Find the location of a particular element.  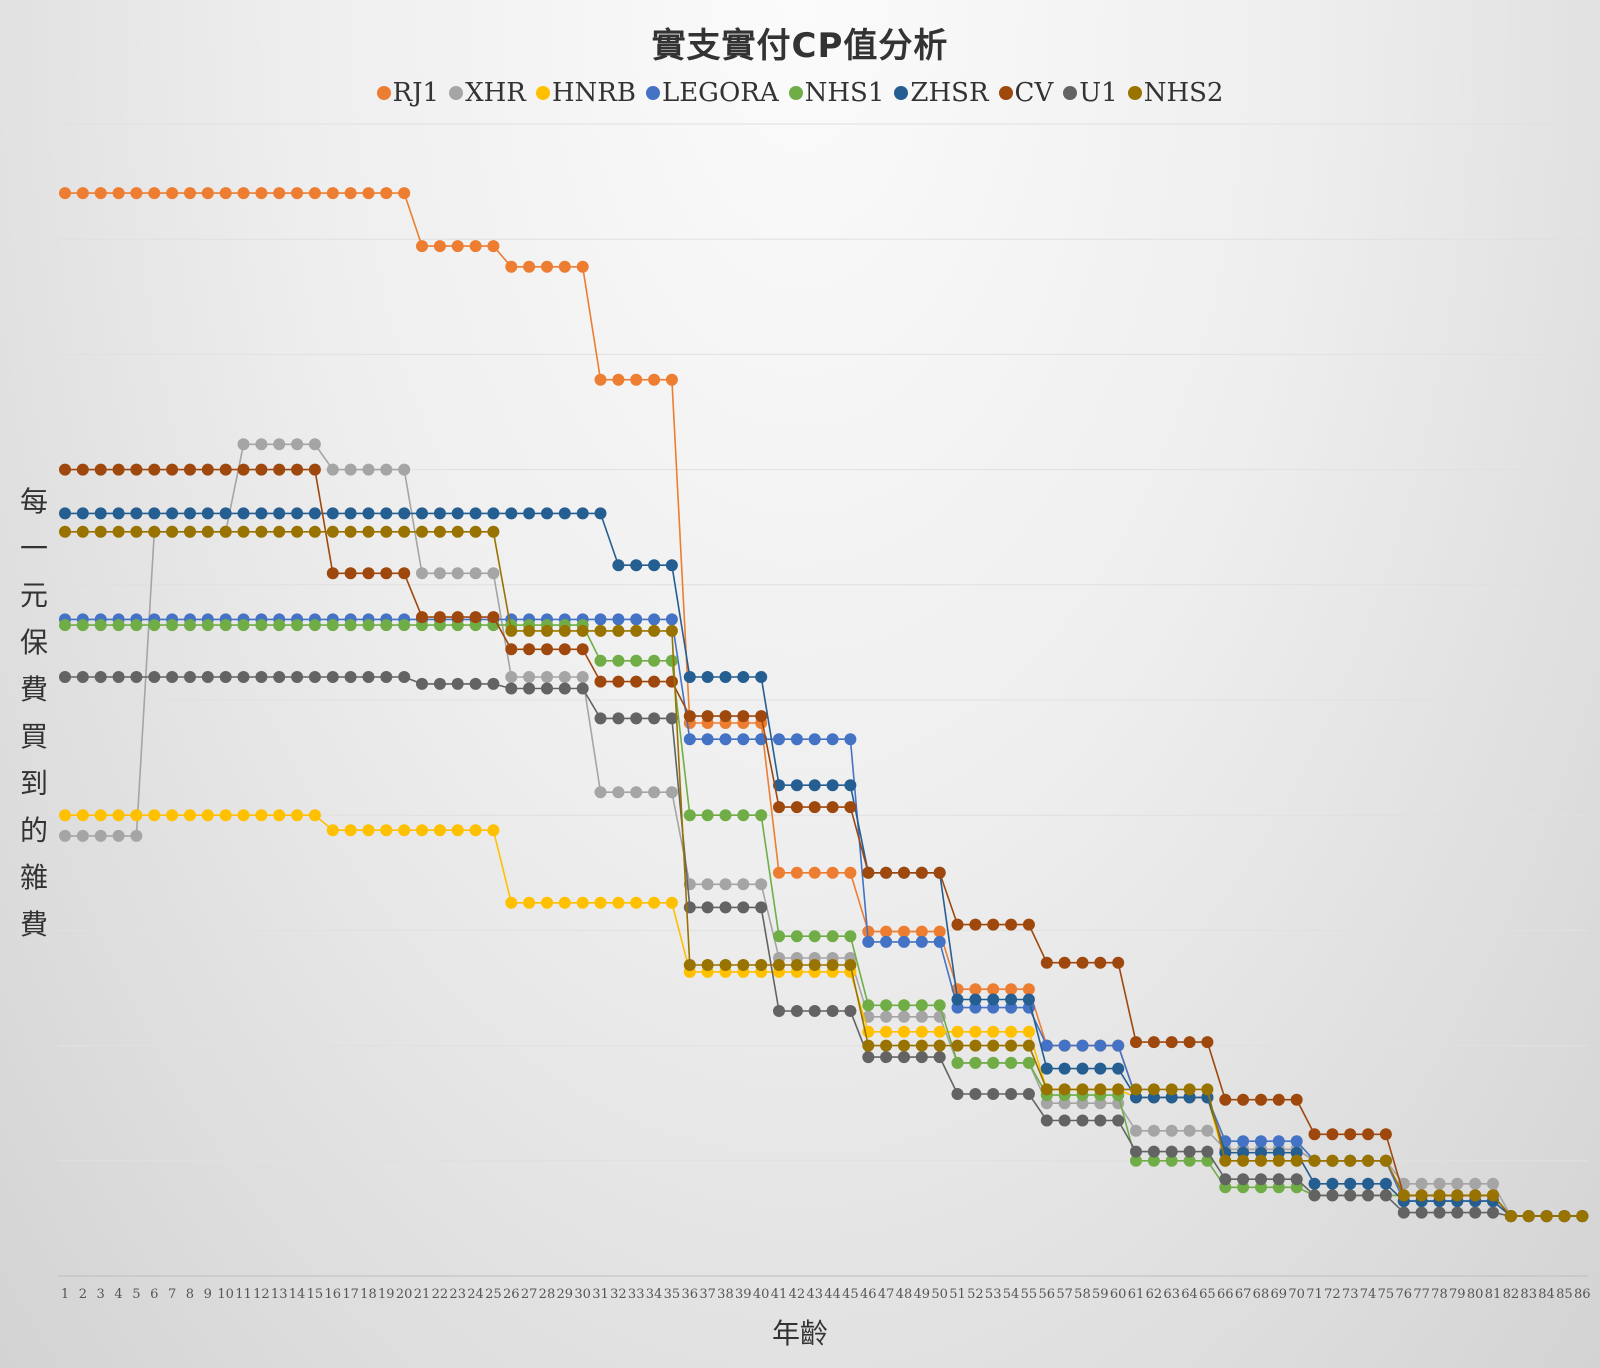

x-tick-label: 57 is located at coordinates (1064, 1294).